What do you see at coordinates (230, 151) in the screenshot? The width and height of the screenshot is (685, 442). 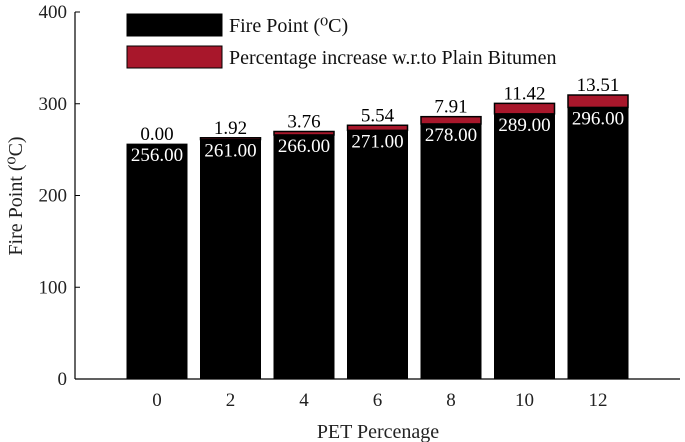 I see `data-label-fire-point-2: 261.00` at bounding box center [230, 151].